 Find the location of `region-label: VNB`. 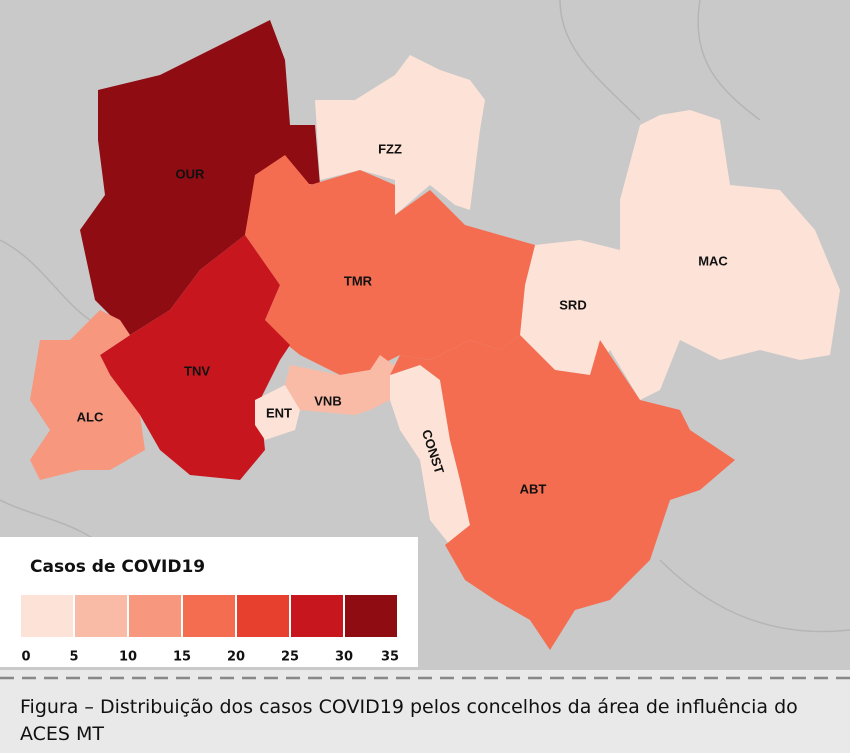

region-label: VNB is located at coordinates (327, 400).